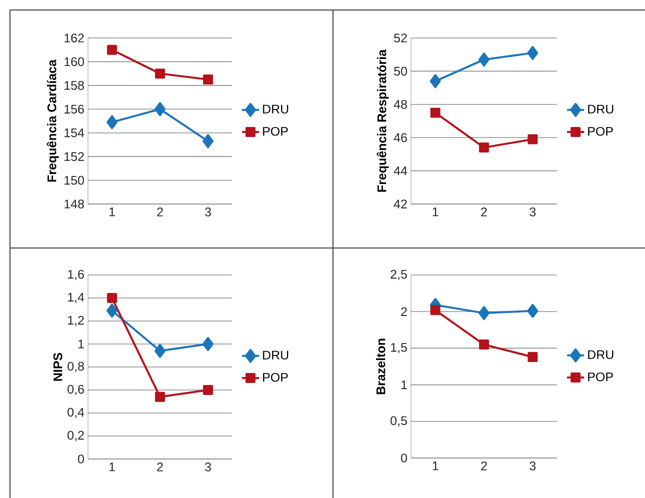 The width and height of the screenshot is (645, 498). Describe the element at coordinates (76, 275) in the screenshot. I see `y-tick-label: 1,6` at that location.